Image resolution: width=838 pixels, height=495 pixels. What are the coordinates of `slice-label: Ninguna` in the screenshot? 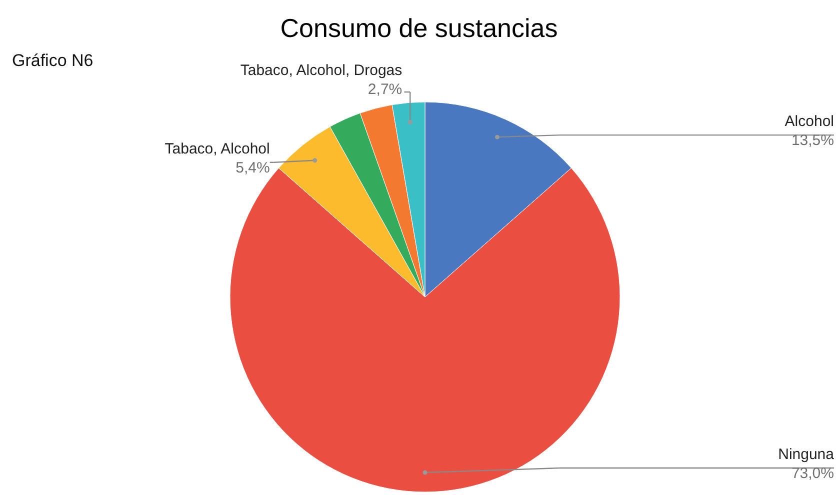 It's located at (806, 454).